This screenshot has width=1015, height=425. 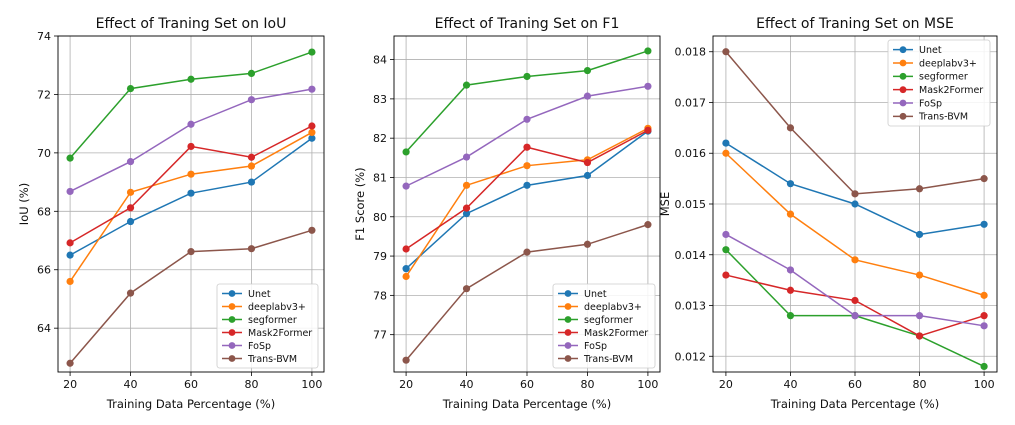 What do you see at coordinates (854, 404) in the screenshot?
I see `x-axis-label: Training Data Percentage (%)` at bounding box center [854, 404].